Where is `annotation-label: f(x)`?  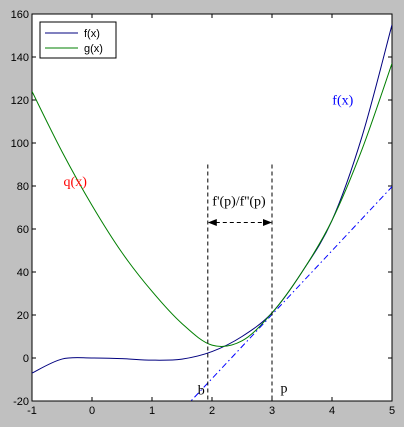 annotation-label: f(x) is located at coordinates (342, 100).